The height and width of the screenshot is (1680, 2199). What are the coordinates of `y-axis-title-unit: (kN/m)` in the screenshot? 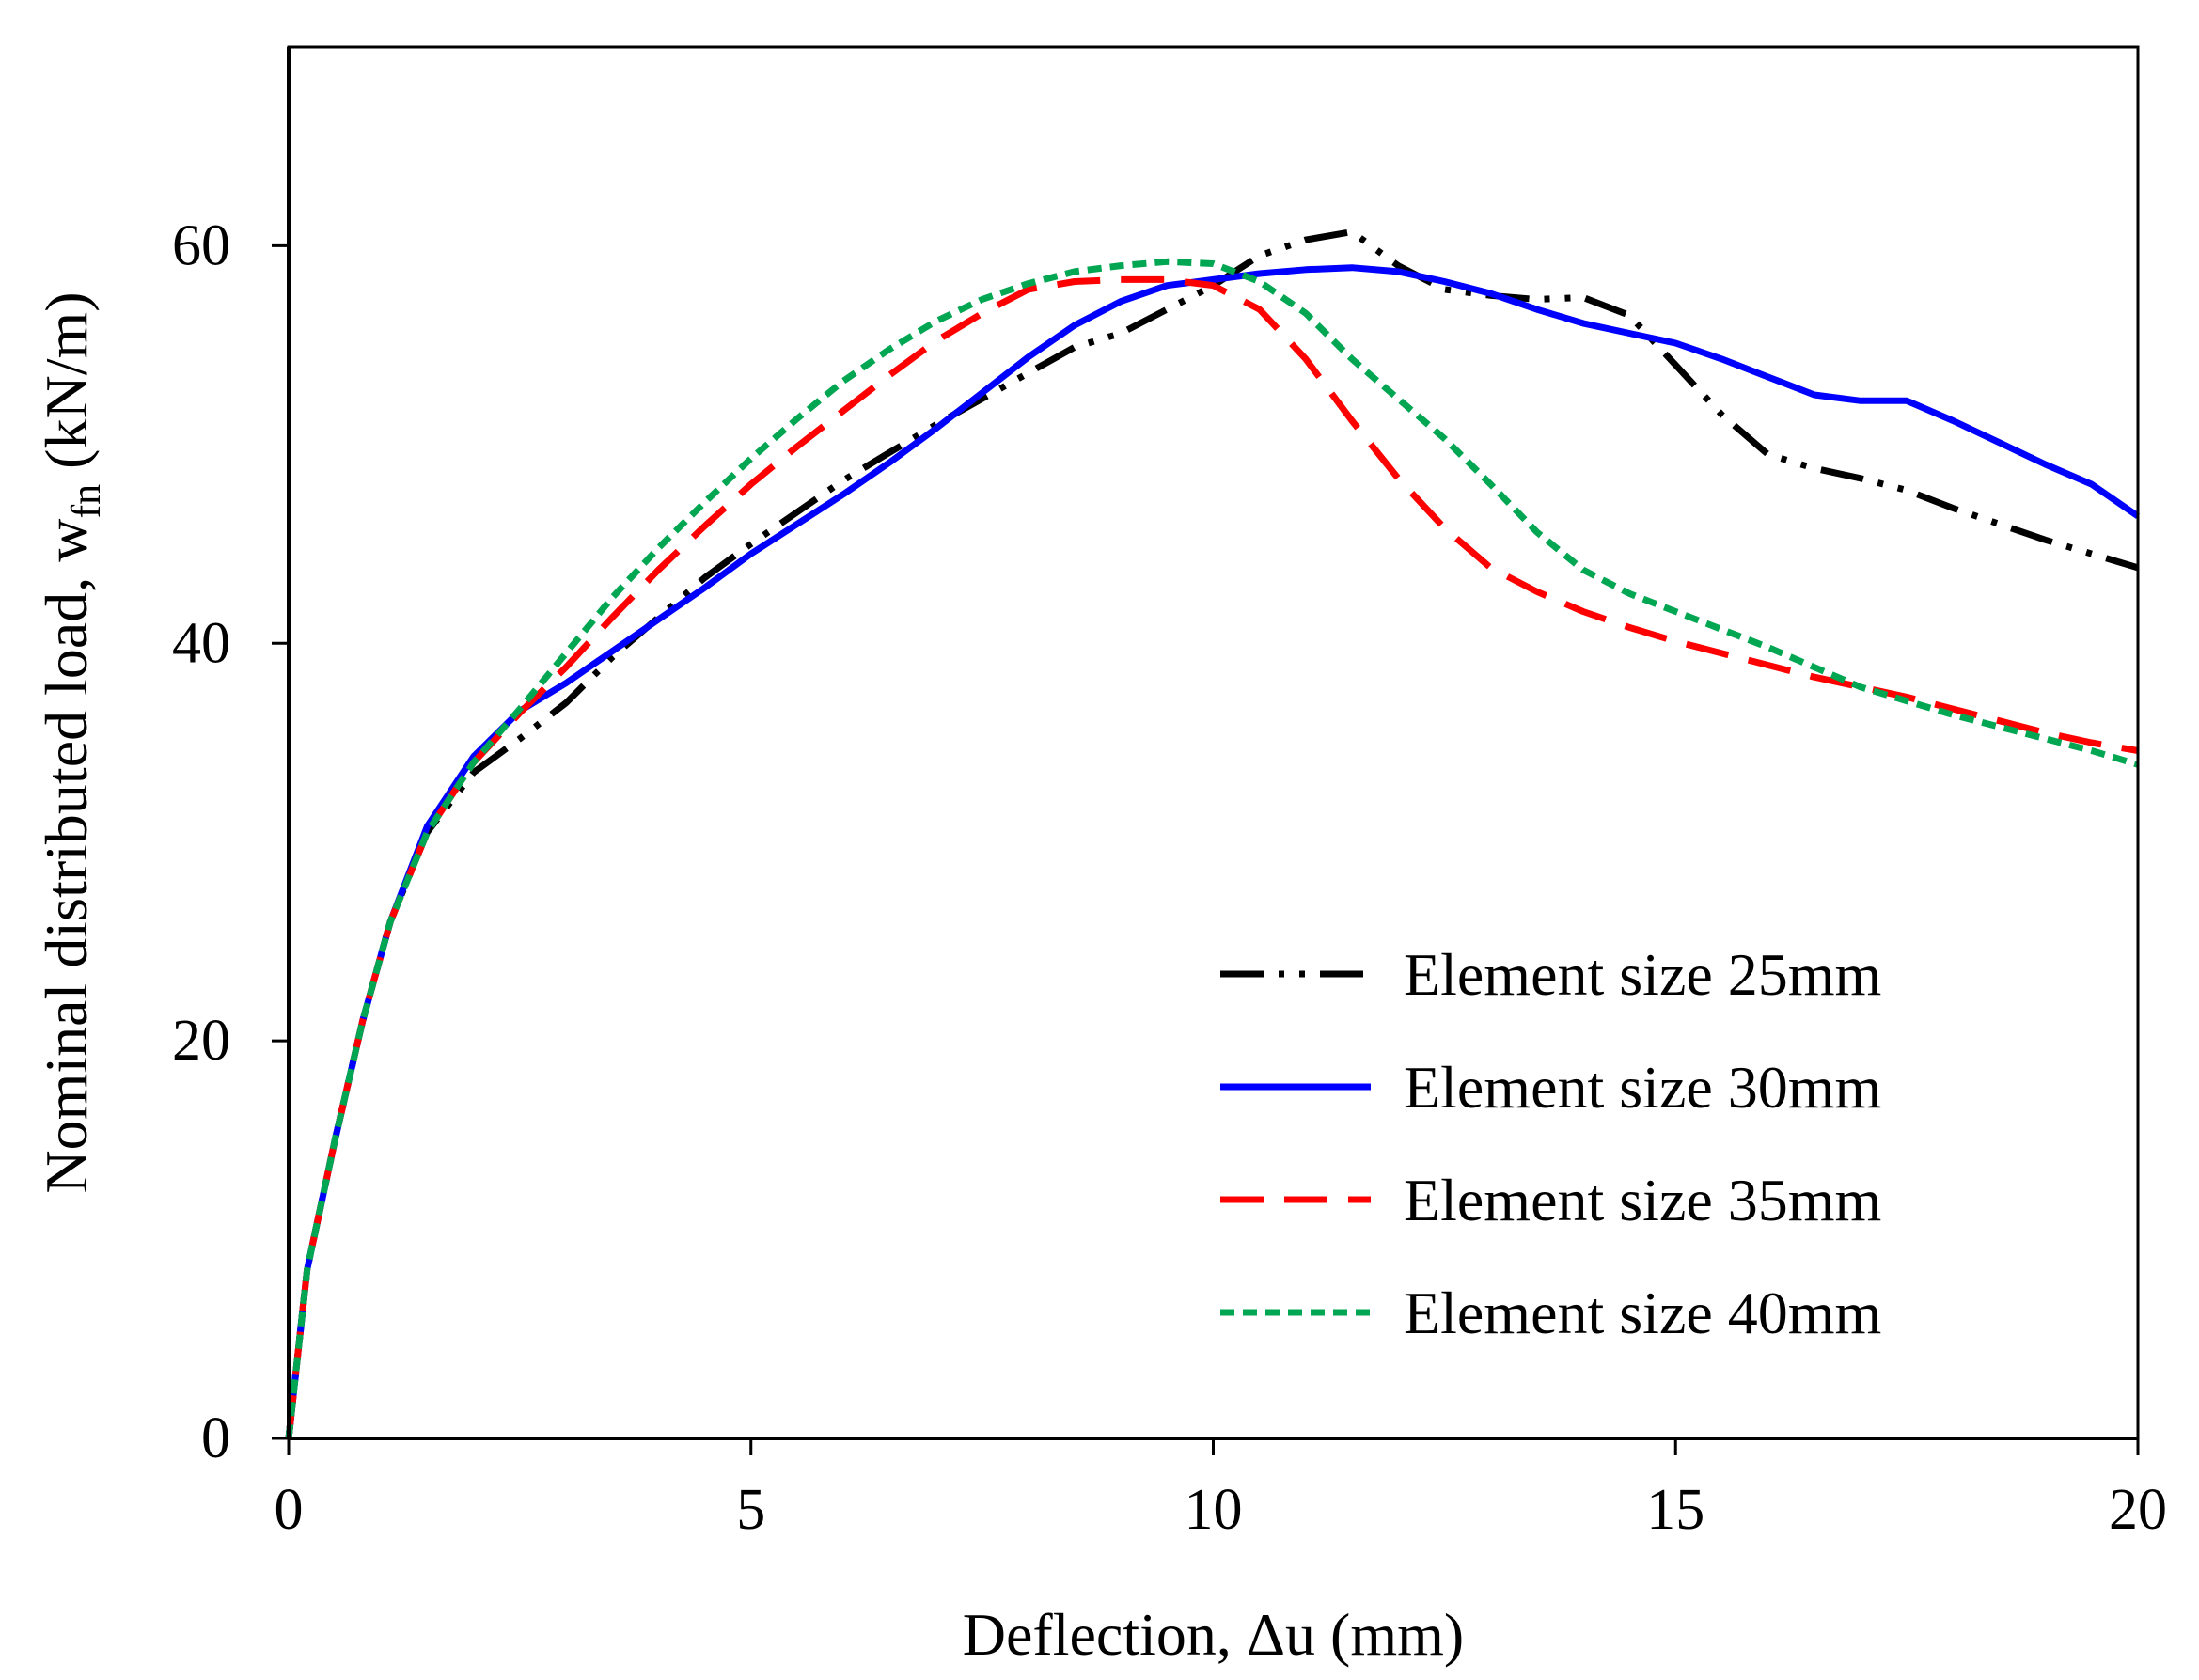 It's located at (66, 387).